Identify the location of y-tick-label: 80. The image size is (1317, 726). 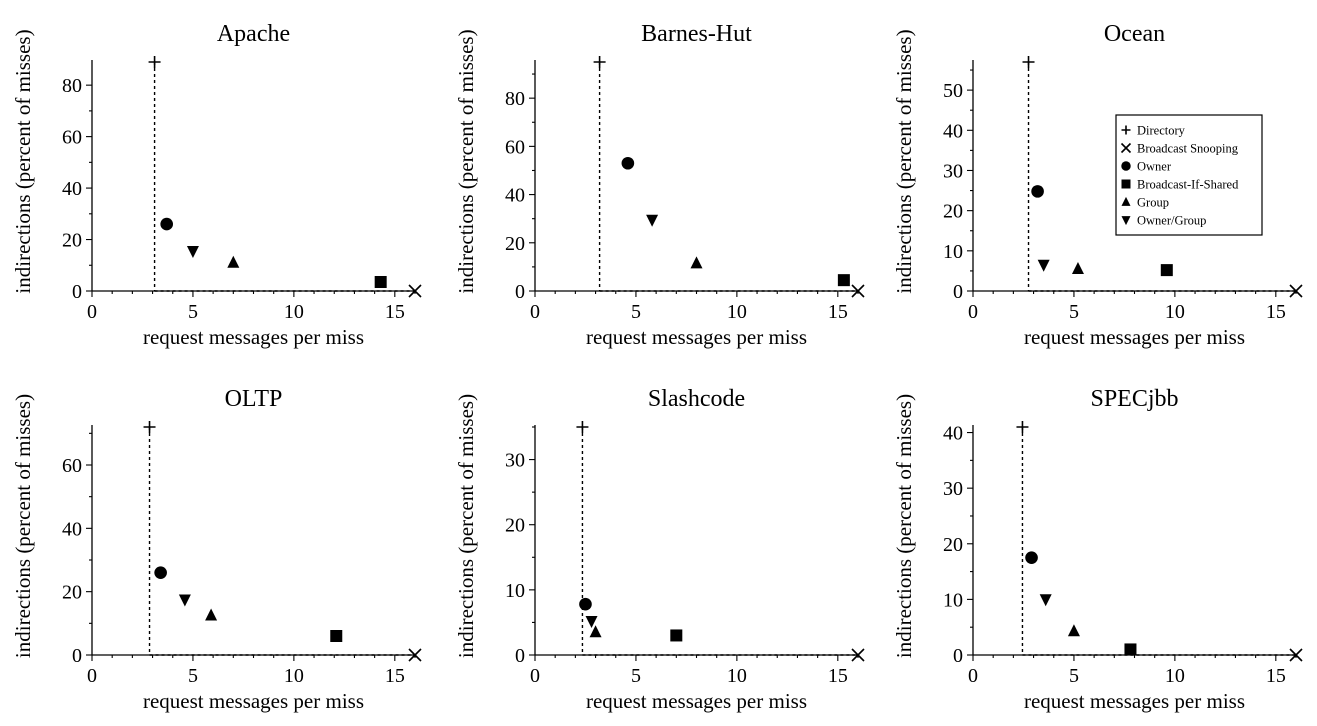
(72, 86).